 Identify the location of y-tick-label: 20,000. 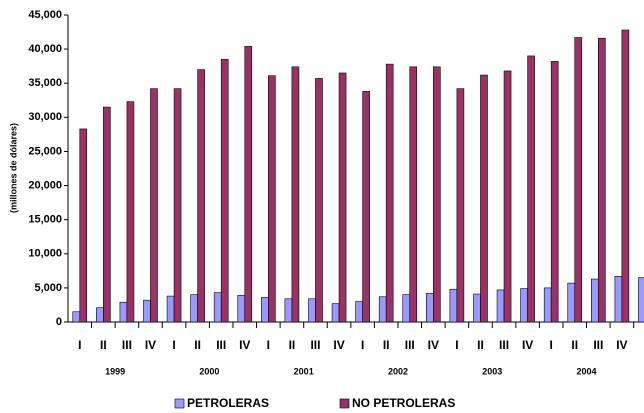
(45, 185).